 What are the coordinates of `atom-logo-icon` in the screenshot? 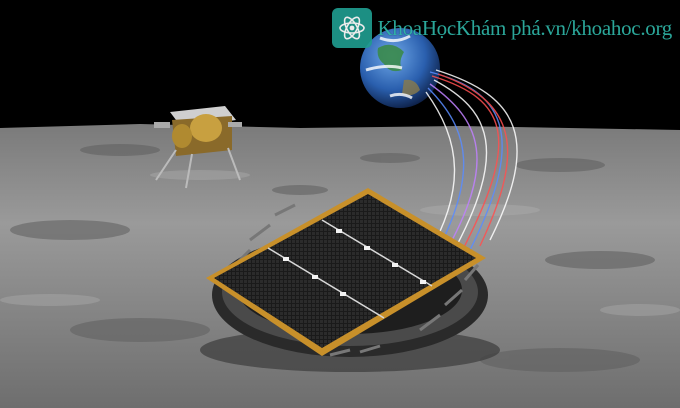 It's located at (351, 28).